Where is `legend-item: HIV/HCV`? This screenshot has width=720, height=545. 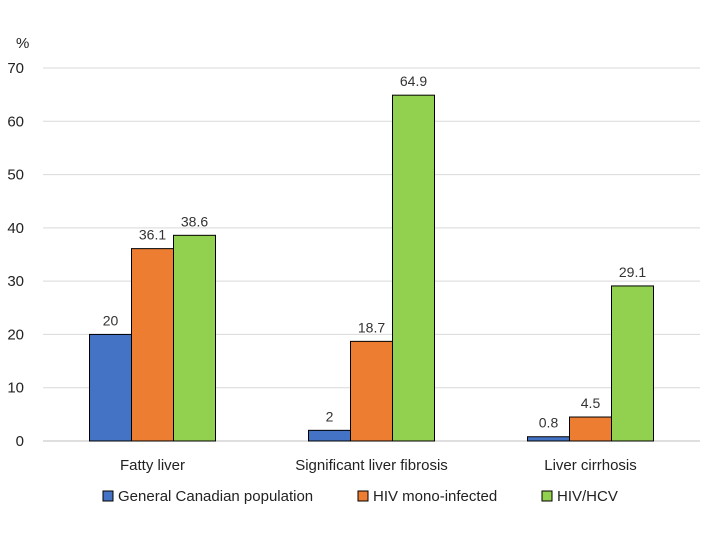
legend-item: HIV/HCV is located at coordinates (579, 496).